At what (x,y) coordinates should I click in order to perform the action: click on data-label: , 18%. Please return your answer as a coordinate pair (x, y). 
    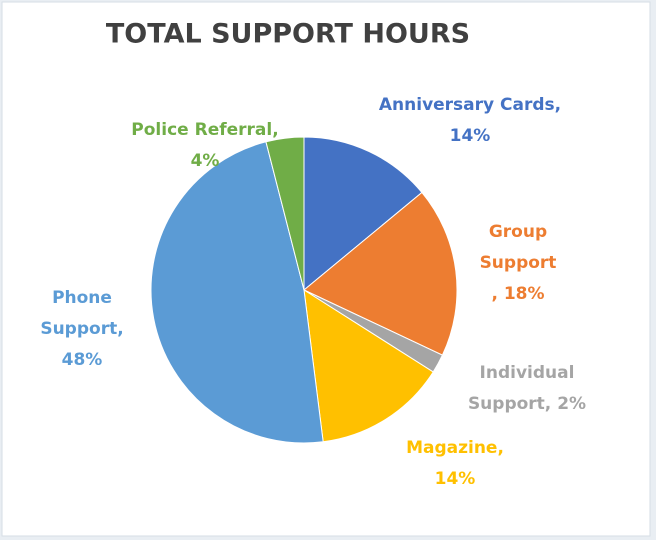
    Looking at the image, I should click on (517, 294).